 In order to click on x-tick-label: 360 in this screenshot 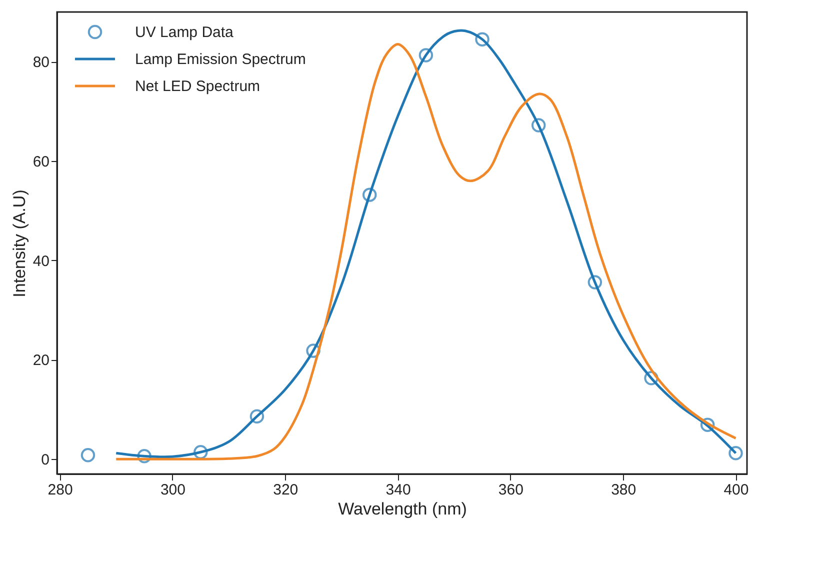, I will do `click(511, 490)`.